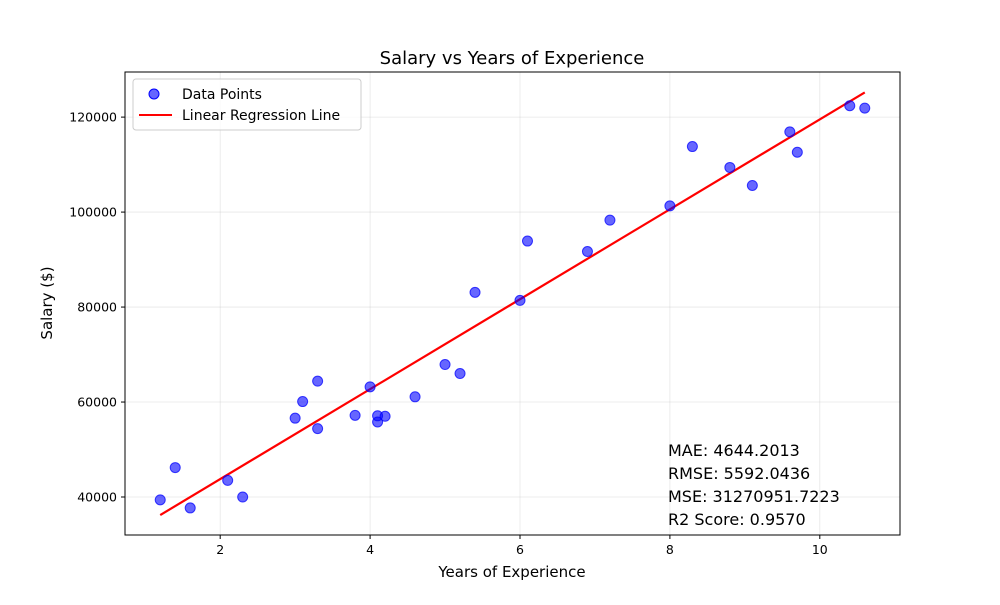  I want to click on legend-marker-data-points, so click(154, 94).